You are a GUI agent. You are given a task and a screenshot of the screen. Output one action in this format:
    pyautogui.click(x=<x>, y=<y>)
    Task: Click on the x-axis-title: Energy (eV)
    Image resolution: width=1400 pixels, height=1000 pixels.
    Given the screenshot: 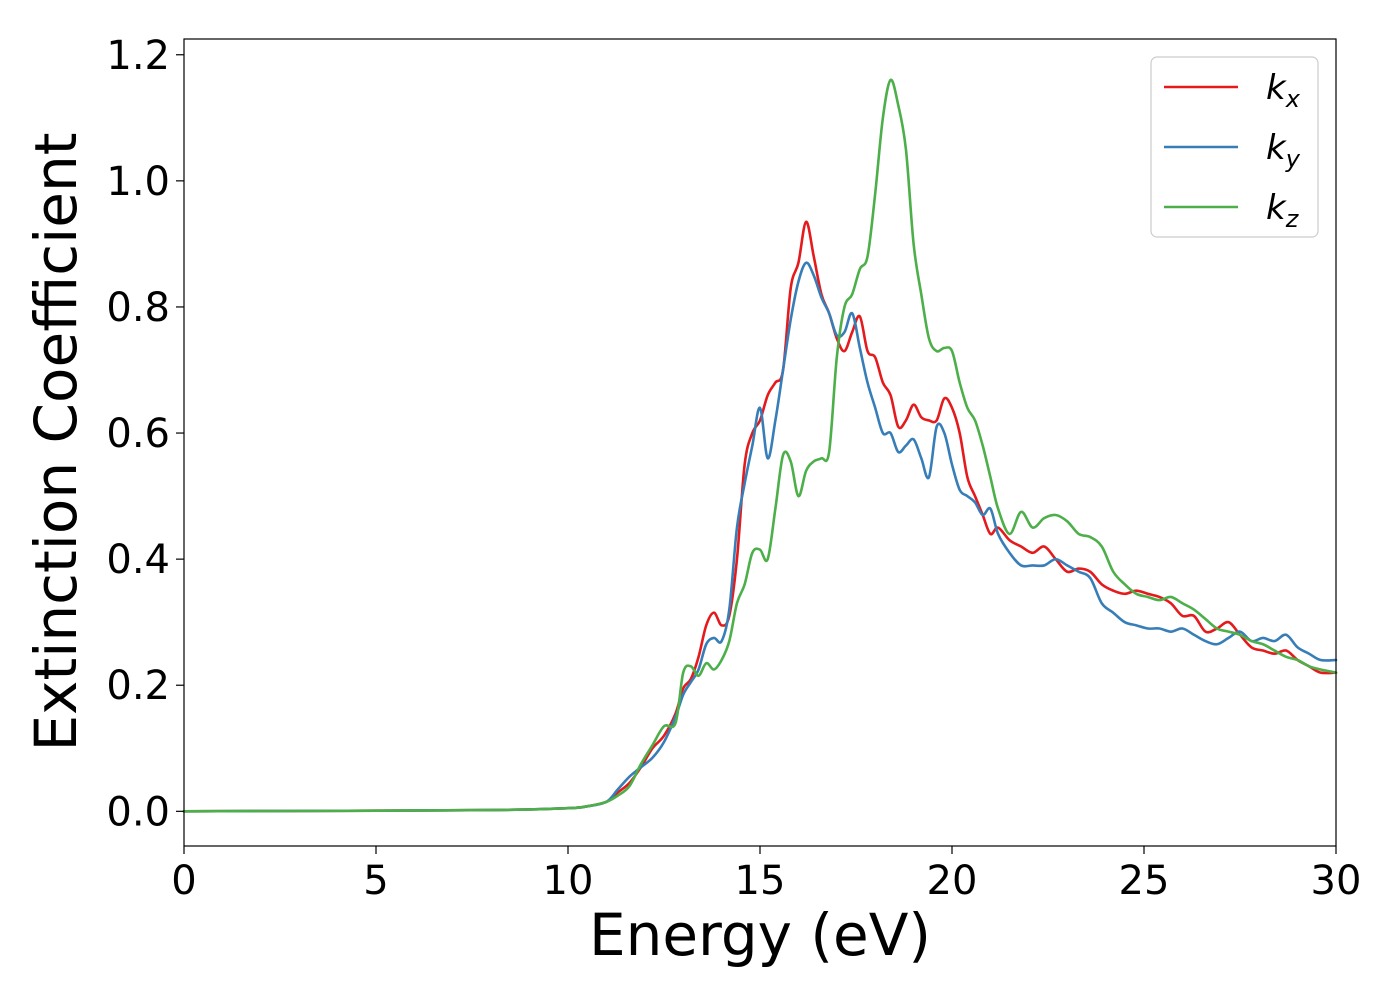 What is the action you would take?
    pyautogui.click(x=760, y=935)
    